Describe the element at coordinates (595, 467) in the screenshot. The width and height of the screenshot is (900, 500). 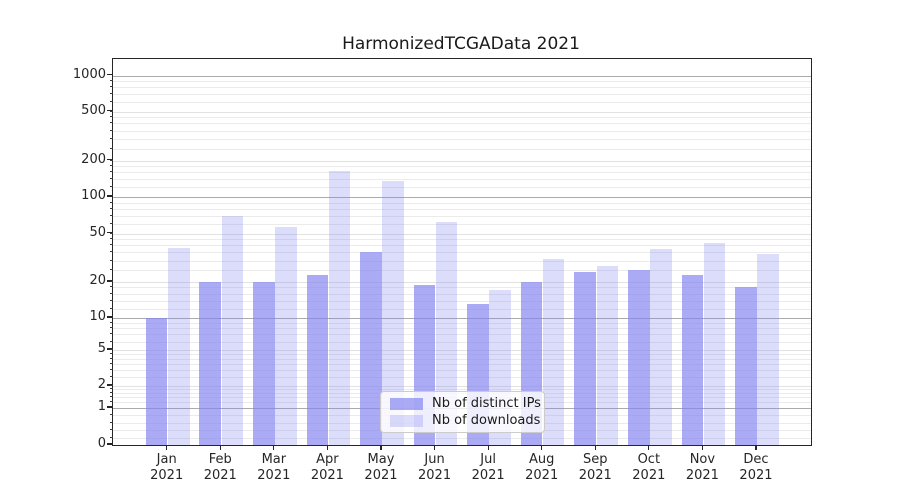
I see `x-tick-label: Sep 2021` at that location.